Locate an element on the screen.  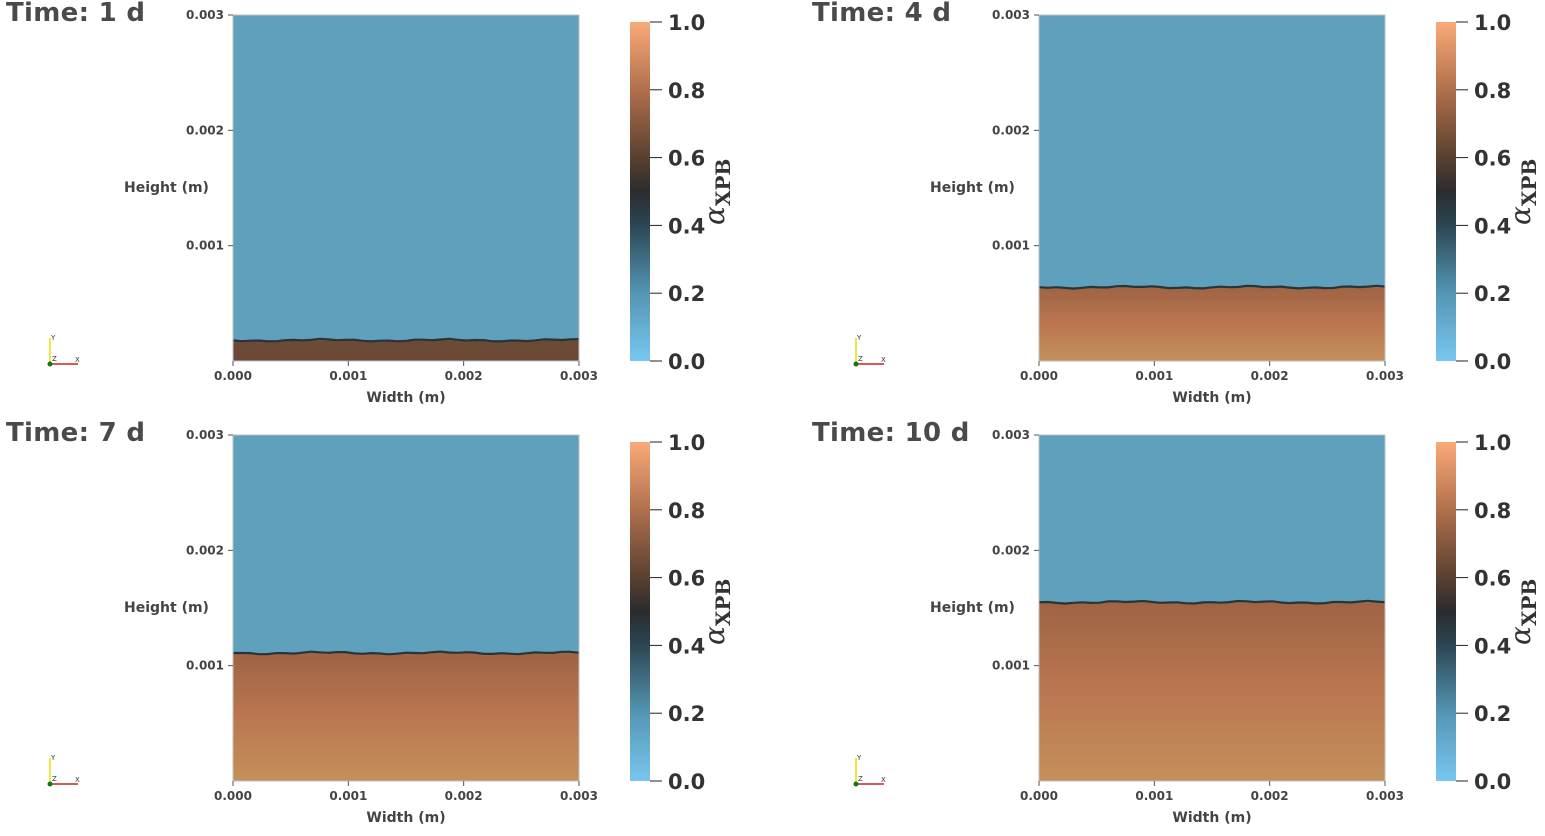
time-label: Time: 4 d is located at coordinates (882, 14).